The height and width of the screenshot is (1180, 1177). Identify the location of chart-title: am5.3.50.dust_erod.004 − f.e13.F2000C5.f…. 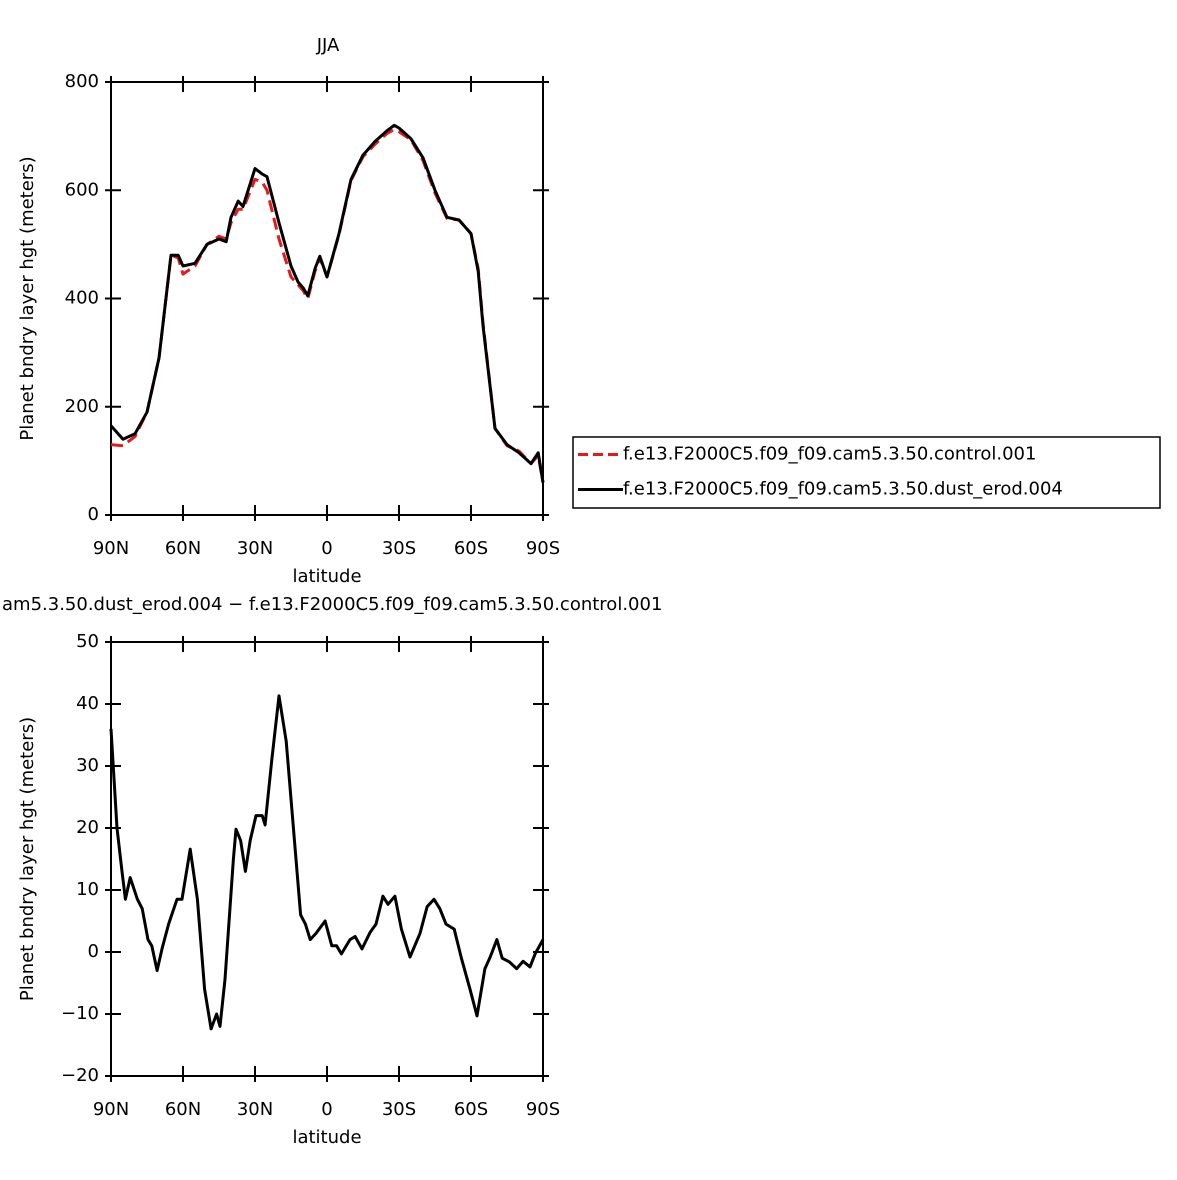
(332, 604).